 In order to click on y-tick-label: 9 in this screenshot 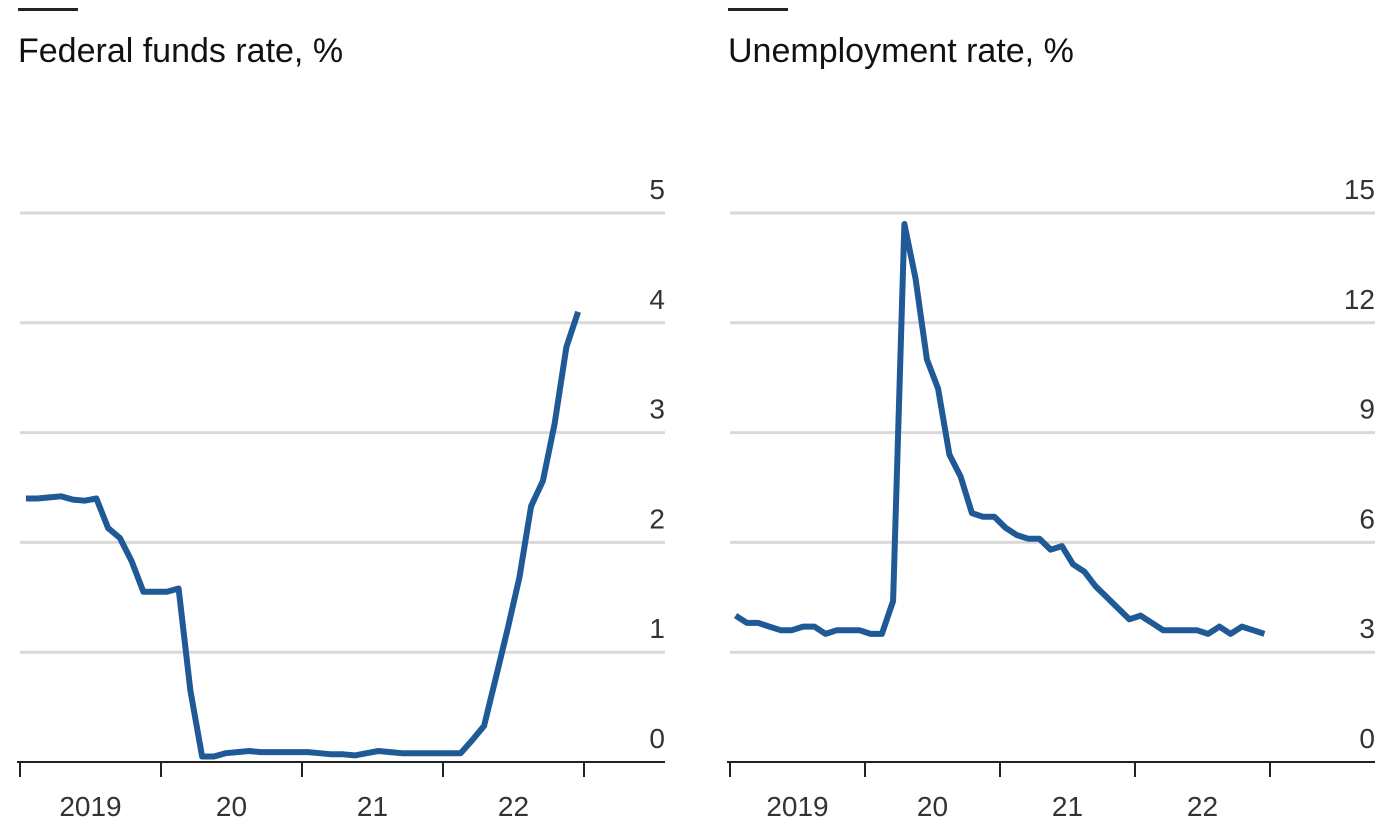, I will do `click(1367, 409)`.